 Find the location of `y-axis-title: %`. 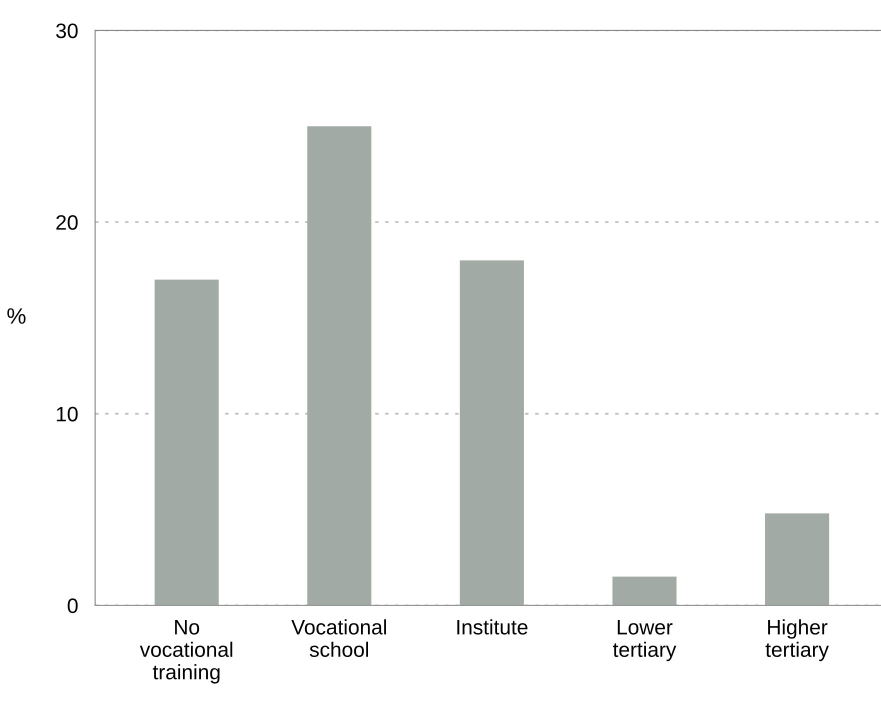

y-axis-title: % is located at coordinates (16, 316).